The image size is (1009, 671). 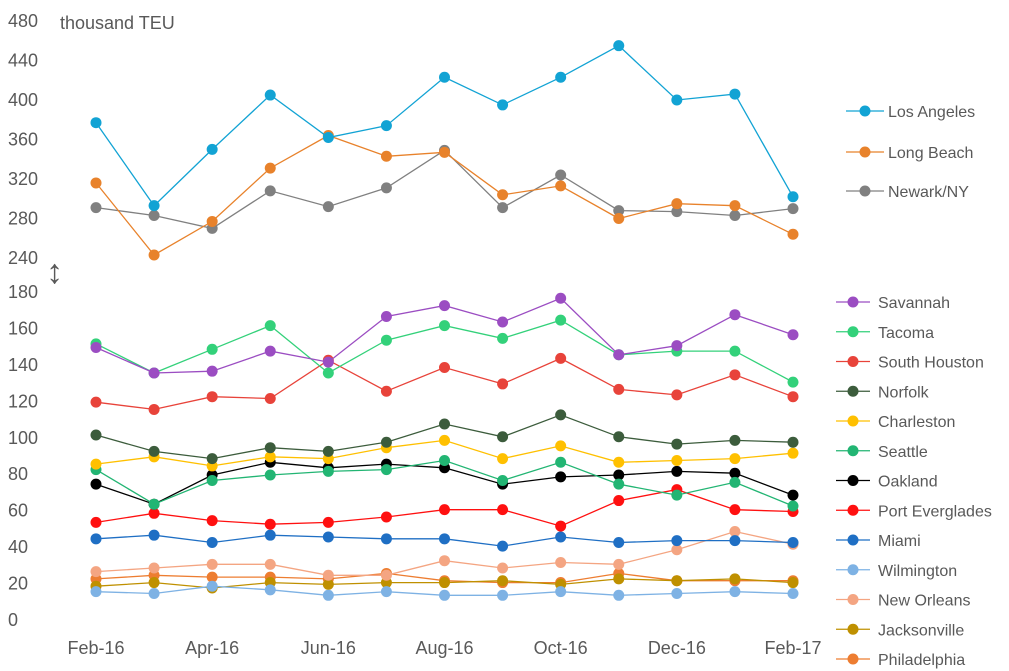 I want to click on legend-label: Los Angeles, so click(x=931, y=112).